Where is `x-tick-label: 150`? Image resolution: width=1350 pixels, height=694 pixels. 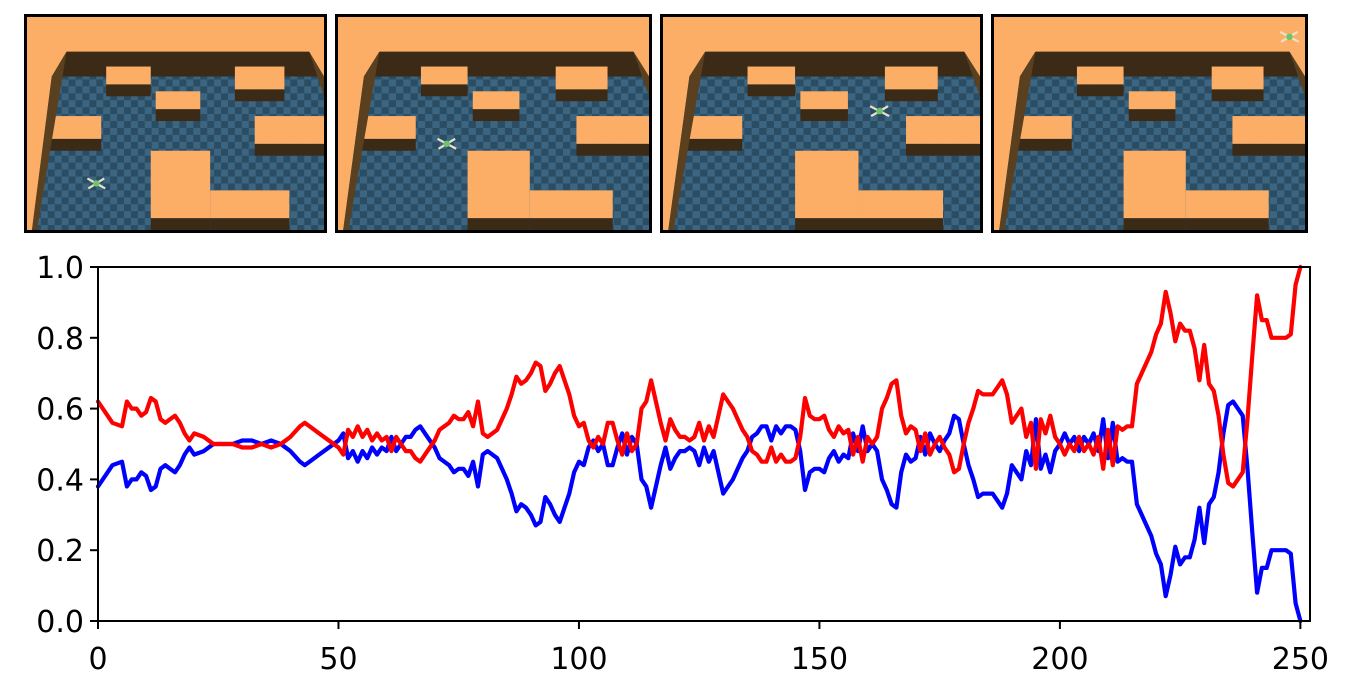 x-tick-label: 150 is located at coordinates (819, 659).